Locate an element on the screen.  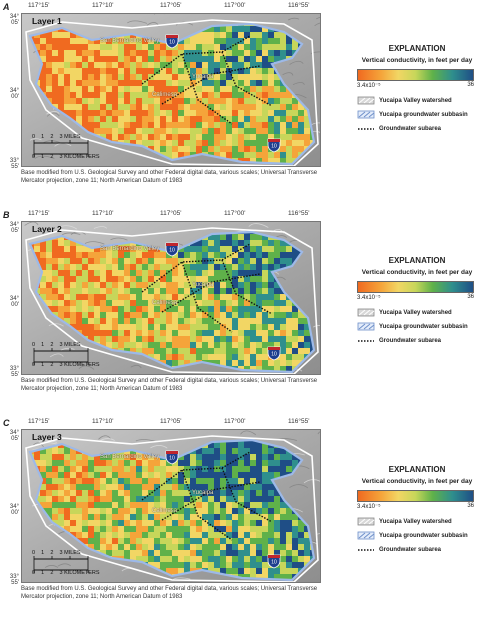
subbasin-boundary is located at coordinates (172, 510).